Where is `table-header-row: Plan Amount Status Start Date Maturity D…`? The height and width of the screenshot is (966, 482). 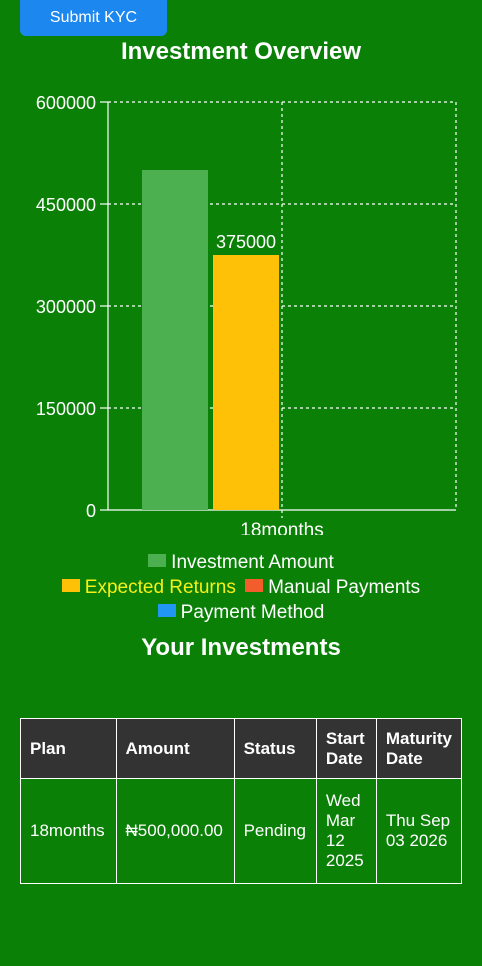 table-header-row: Plan Amount Status Start Date Maturity D… is located at coordinates (241, 748).